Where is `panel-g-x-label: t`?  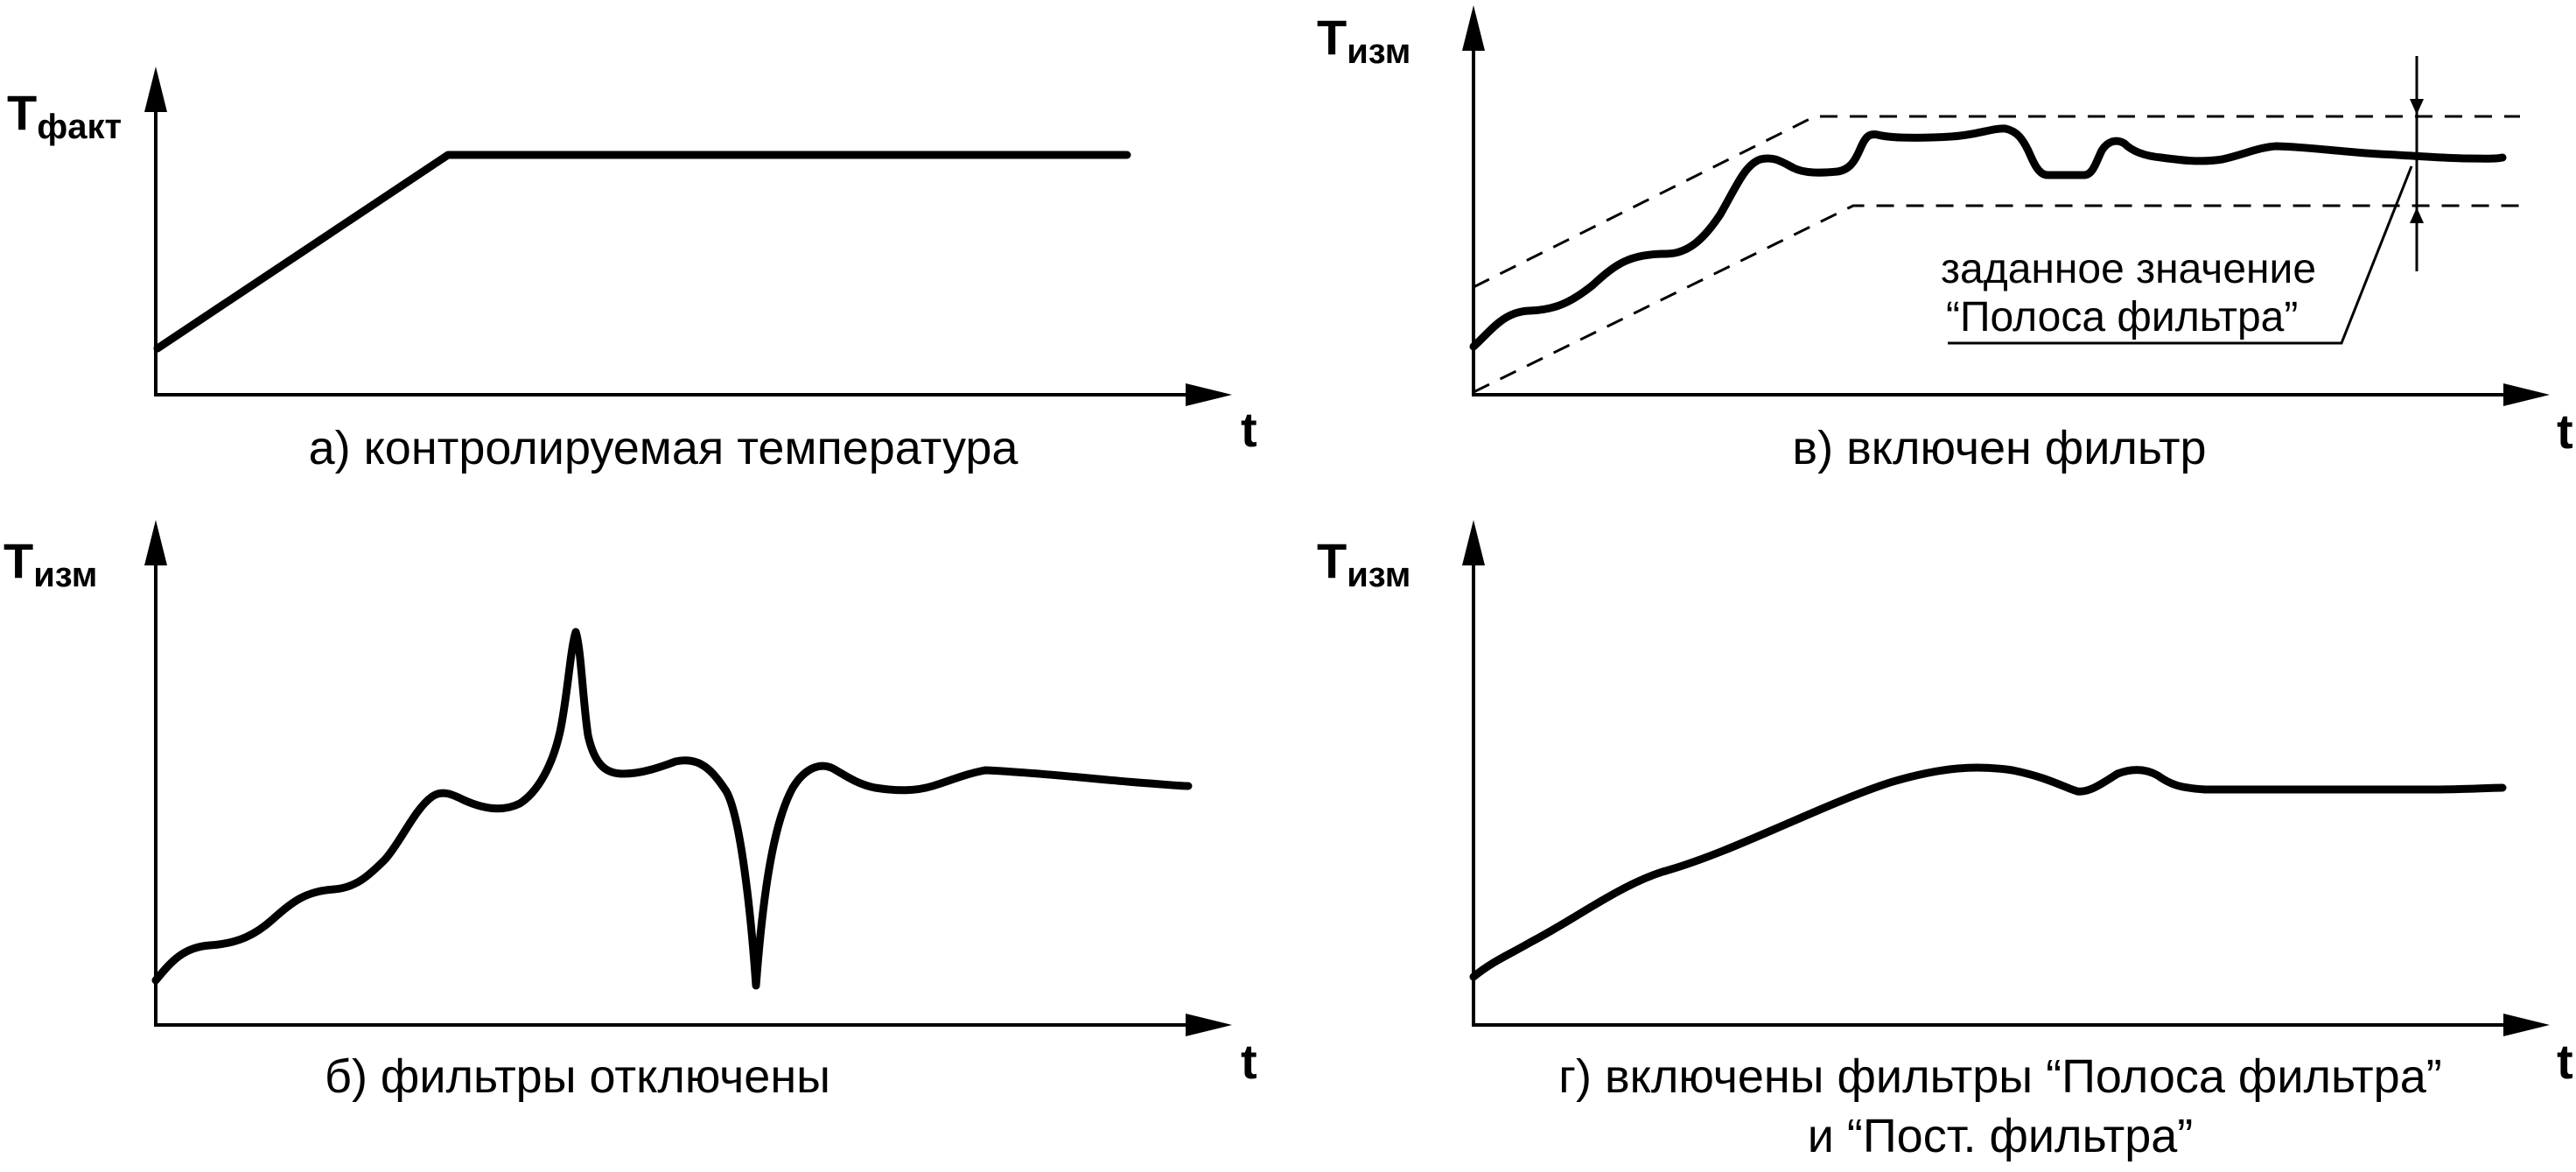
panel-g-x-label: t is located at coordinates (2565, 1061).